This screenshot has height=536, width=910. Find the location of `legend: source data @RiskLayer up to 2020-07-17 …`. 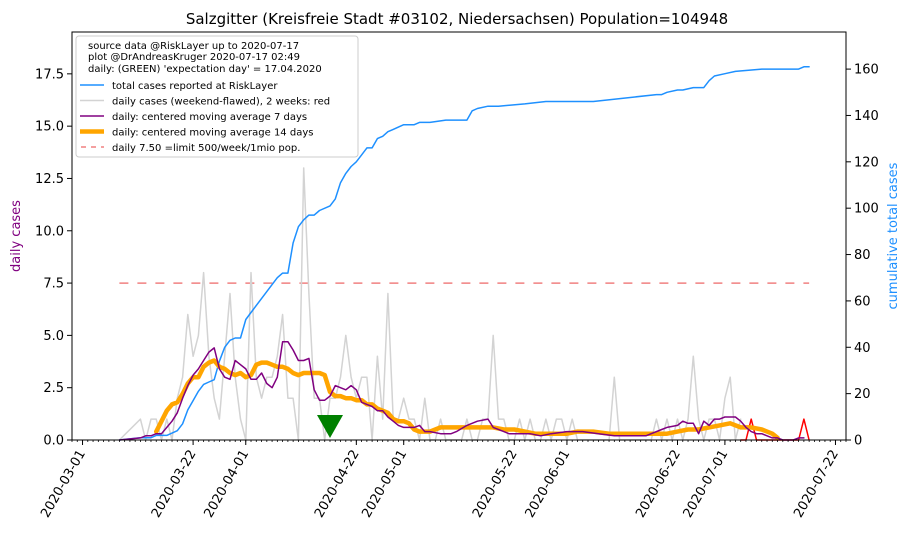

legend: source data @RiskLayer up to 2020-07-17 … is located at coordinates (217, 96).